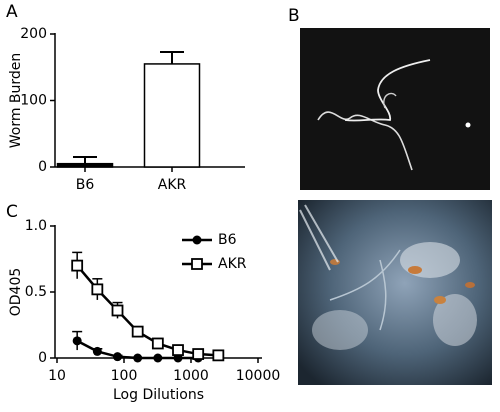 The width and height of the screenshot is (500, 412). Describe the element at coordinates (395, 109) in the screenshot. I see `photo-worms` at that location.